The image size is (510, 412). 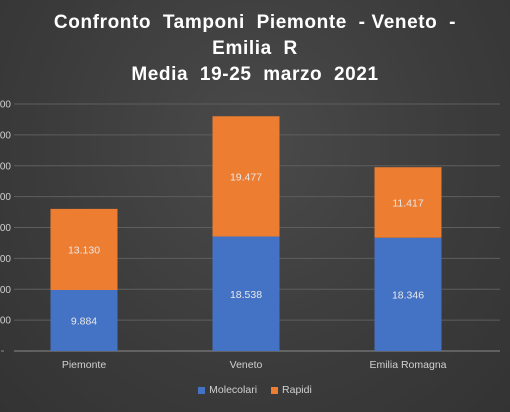 I want to click on bar-rapidi-piemonte, so click(x=84, y=249).